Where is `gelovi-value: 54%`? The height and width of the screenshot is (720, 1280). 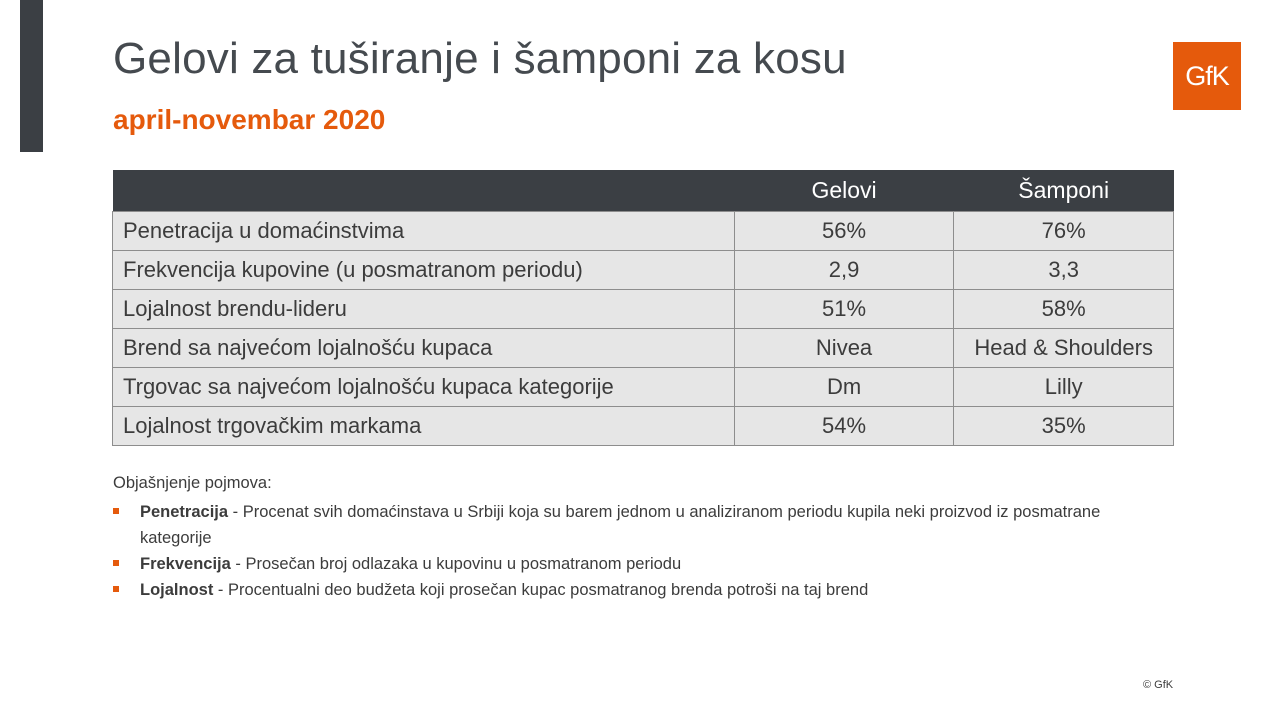 gelovi-value: 54% is located at coordinates (844, 426).